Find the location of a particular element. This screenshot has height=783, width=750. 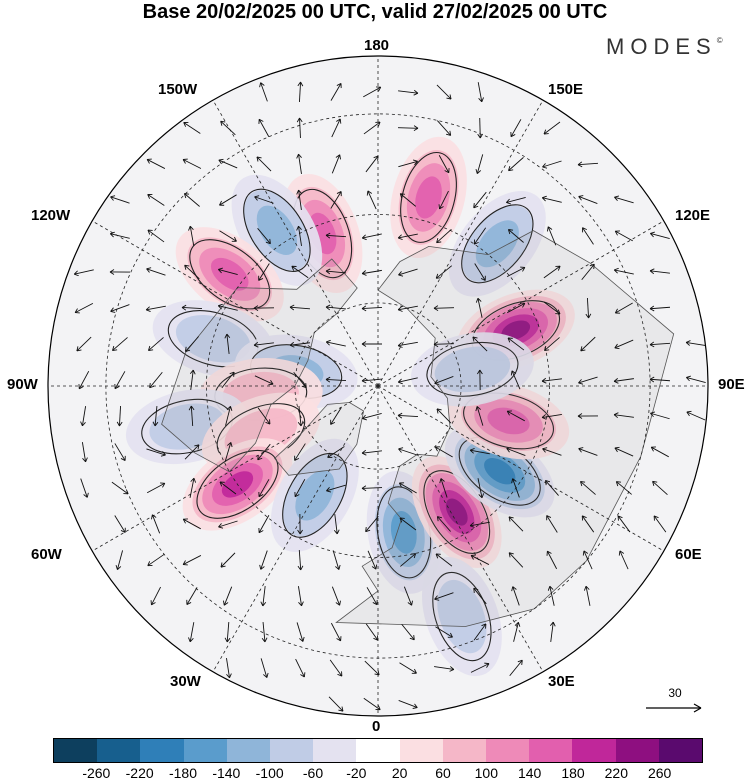

colorbar-tick-label: -60 is located at coordinates (313, 773).